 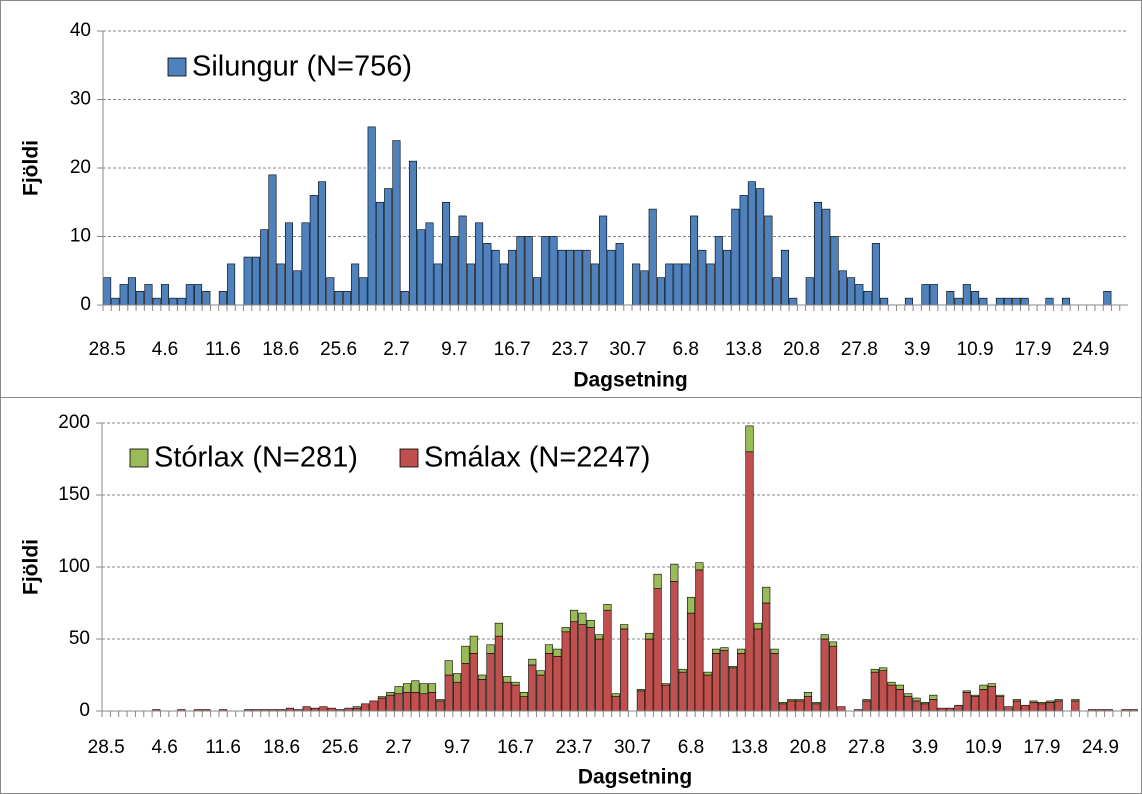 What do you see at coordinates (866, 747) in the screenshot?
I see `x-tick-label: 27.8` at bounding box center [866, 747].